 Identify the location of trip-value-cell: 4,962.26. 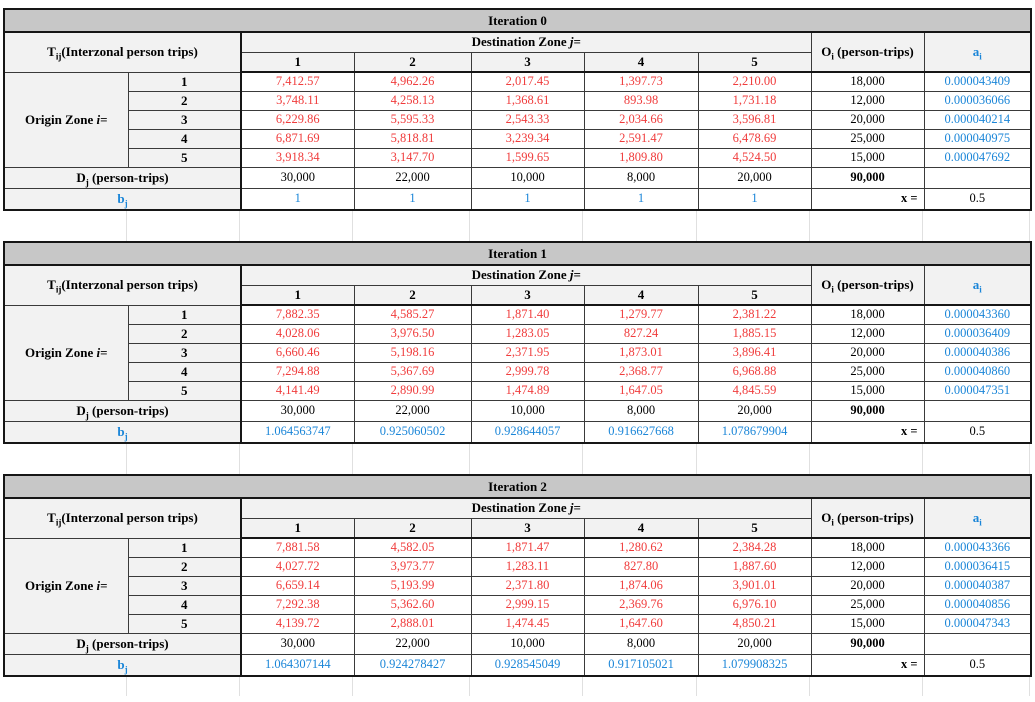
(412, 81).